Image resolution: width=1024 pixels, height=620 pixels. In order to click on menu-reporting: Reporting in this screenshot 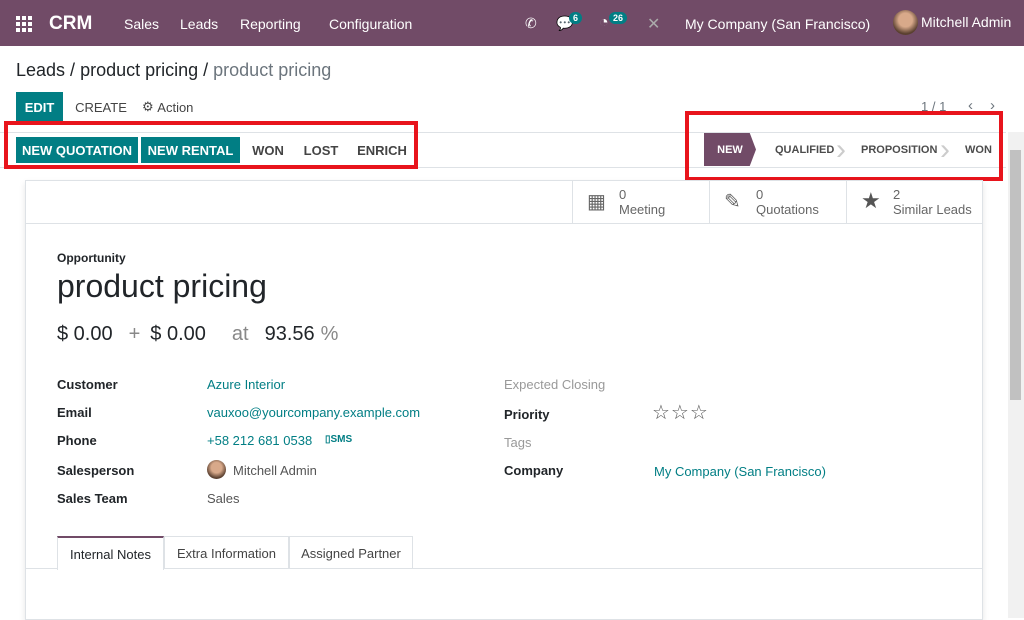, I will do `click(270, 24)`.